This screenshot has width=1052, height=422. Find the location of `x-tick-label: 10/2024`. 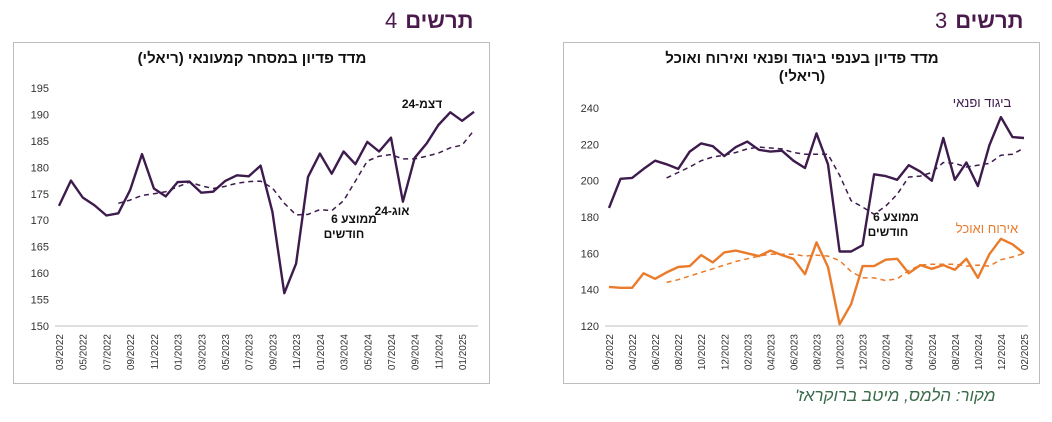

x-tick-label: 10/2024 is located at coordinates (979, 352).